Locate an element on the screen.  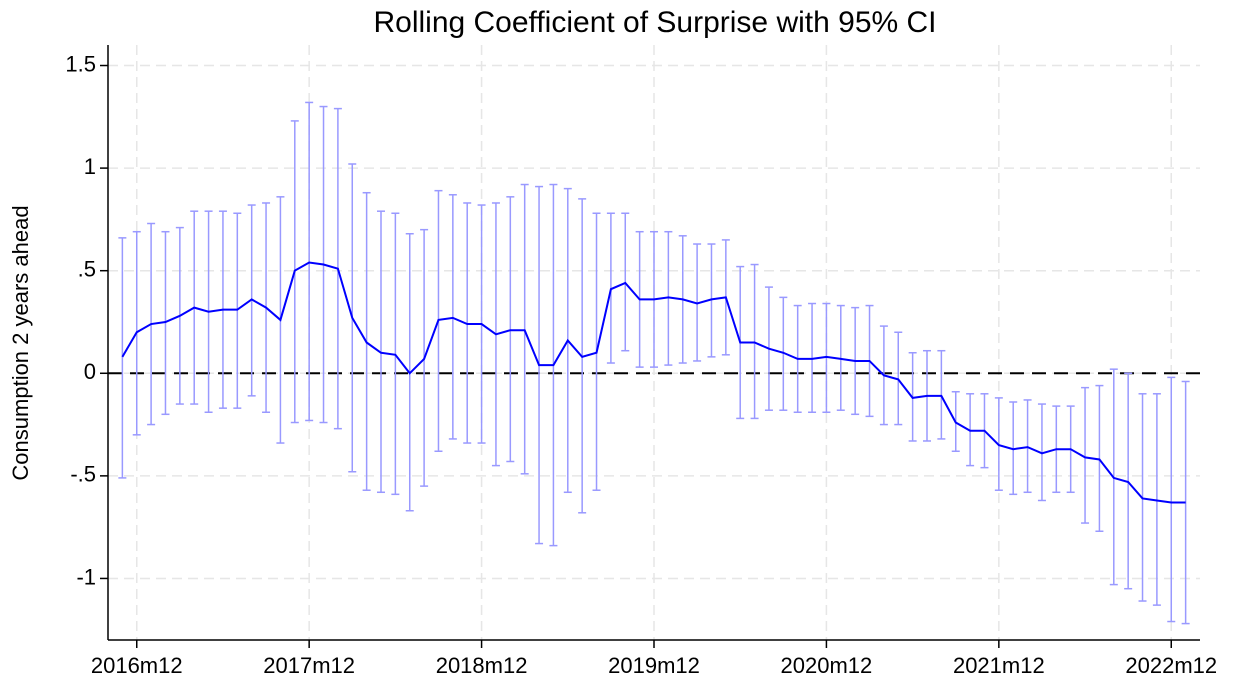
x-tick-label: 2016m12 is located at coordinates (137, 665).